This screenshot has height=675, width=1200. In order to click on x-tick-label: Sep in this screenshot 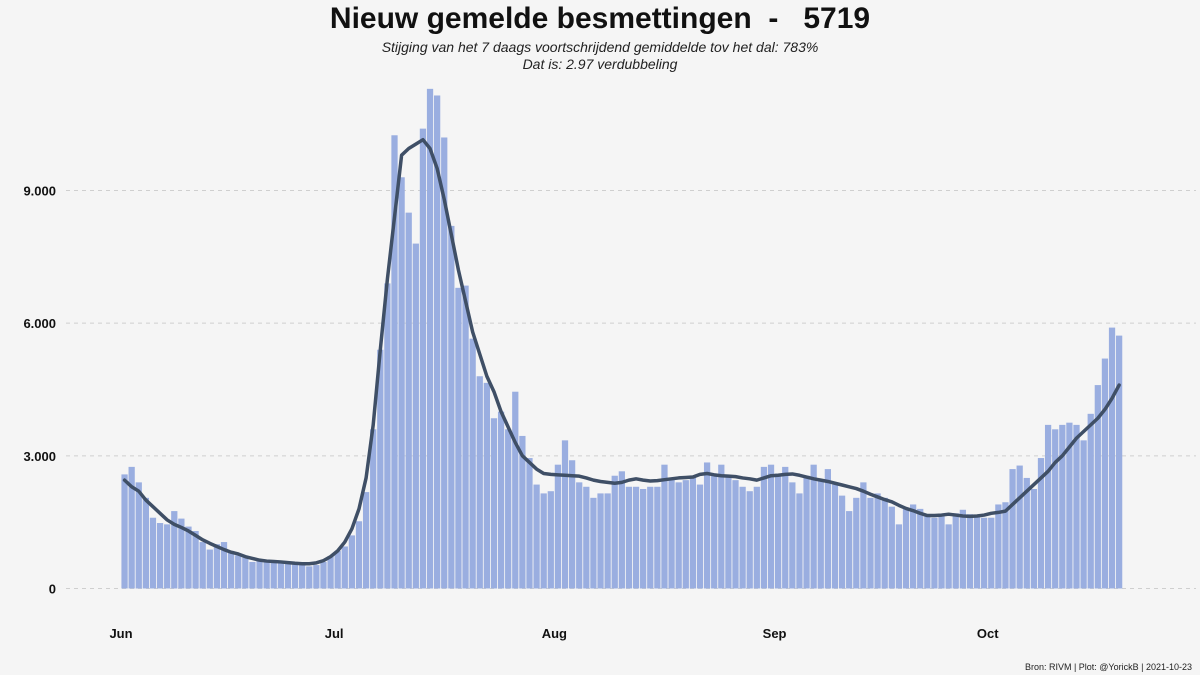, I will do `click(775, 633)`.